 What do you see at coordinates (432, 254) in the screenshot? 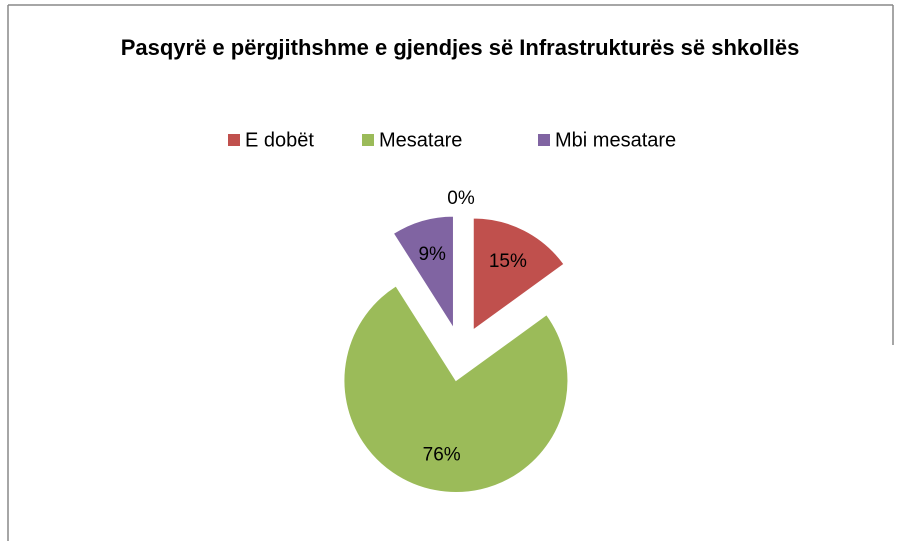
I see `data-label: 9%` at bounding box center [432, 254].